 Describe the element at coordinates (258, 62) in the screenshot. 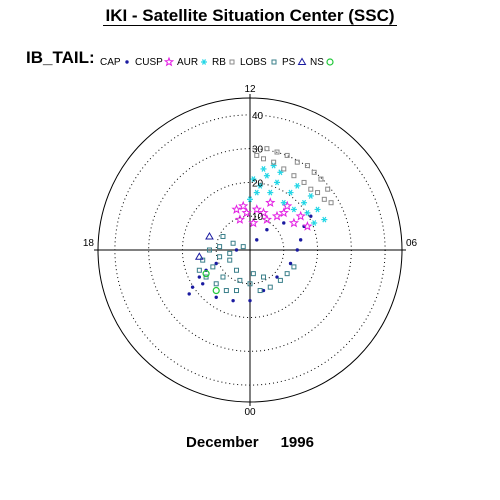

I see `legend-item-lobs: LOBS` at that location.